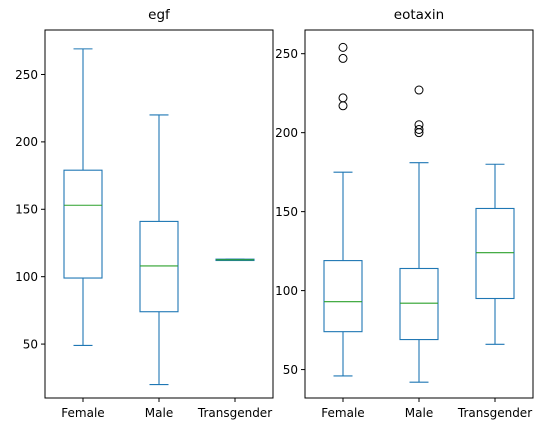 The image size is (557, 433). Describe the element at coordinates (30, 344) in the screenshot. I see `egf-ytick-label: 50` at that location.